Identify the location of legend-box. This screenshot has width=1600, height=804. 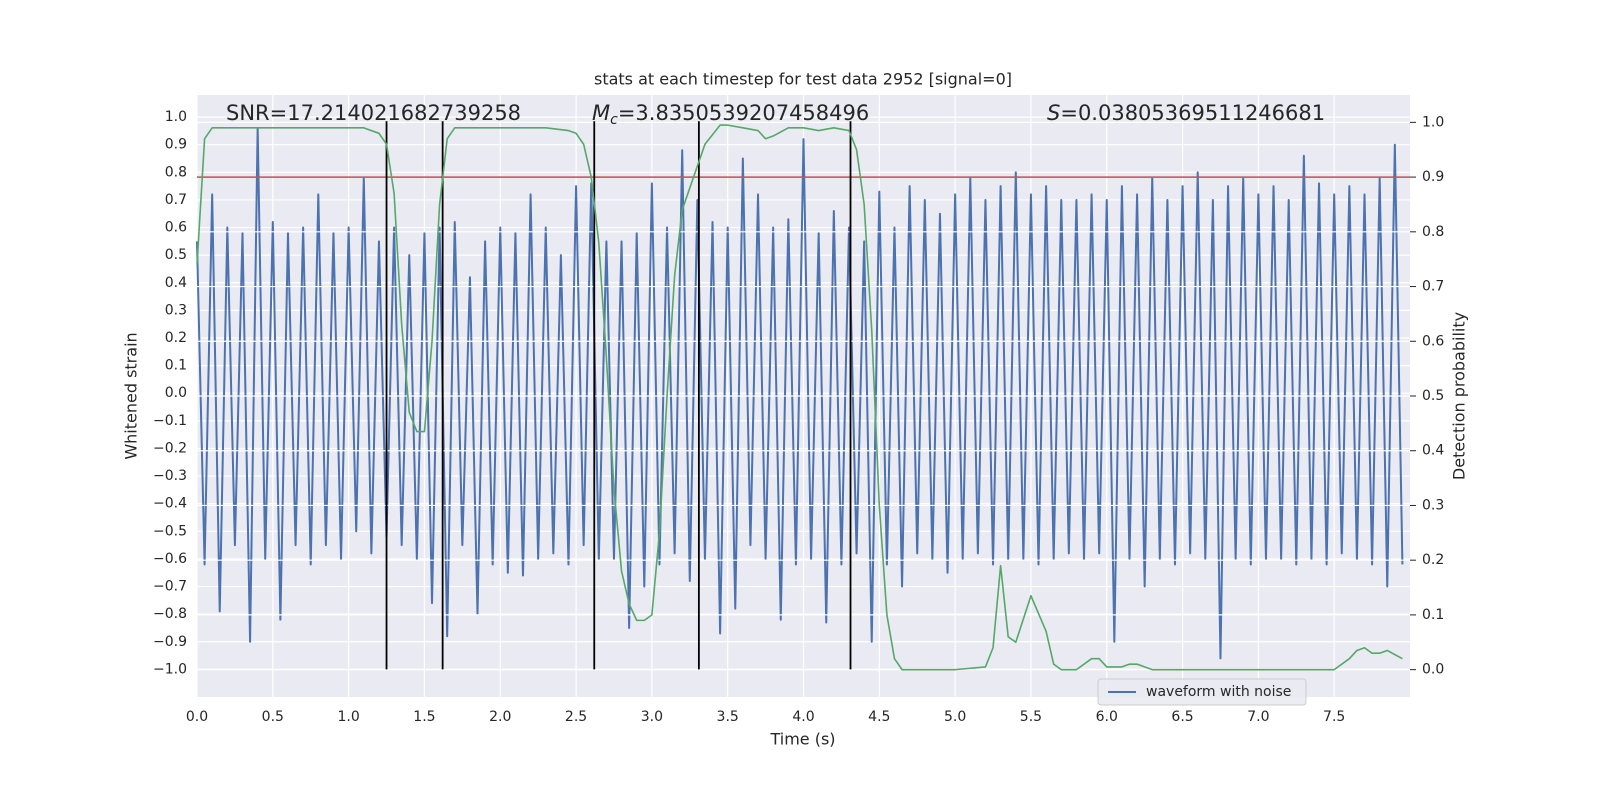
(1202, 692).